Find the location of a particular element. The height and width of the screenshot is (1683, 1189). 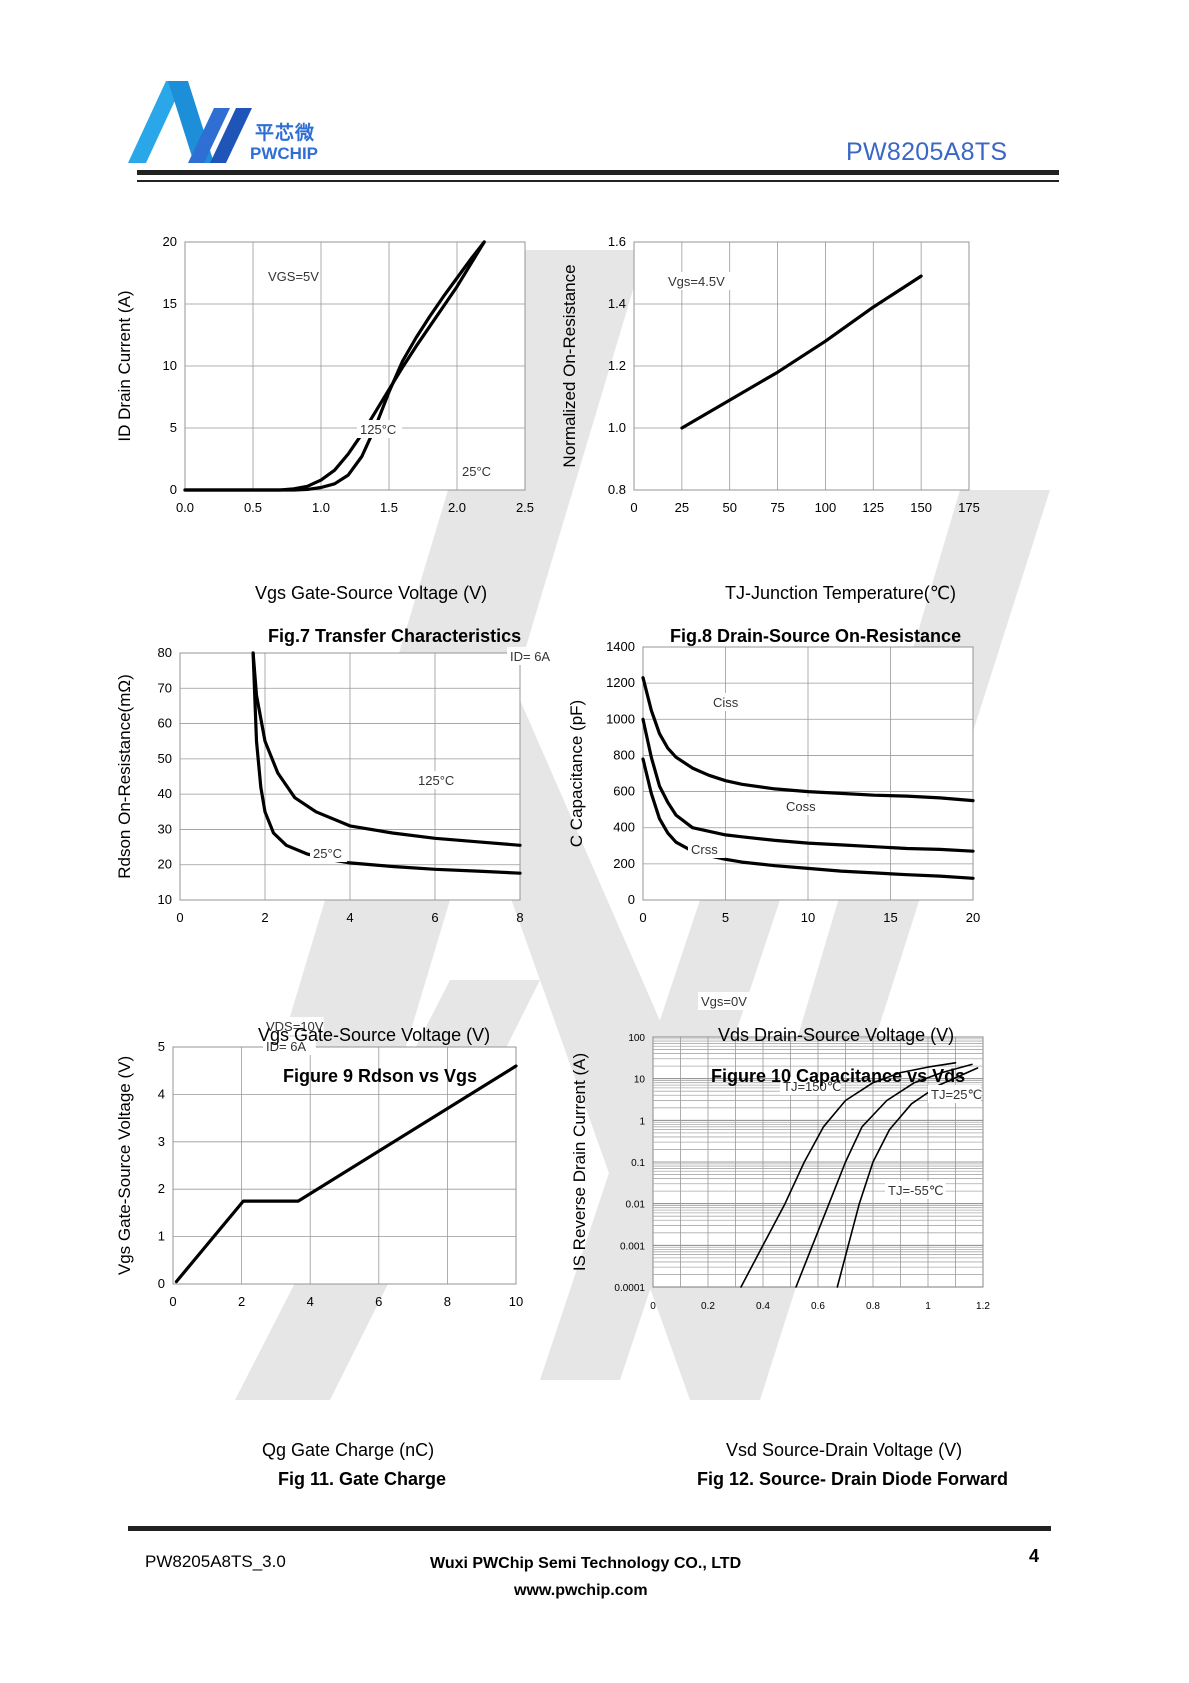

y-axis-label: C Capacitance (pF) is located at coordinates (576, 773).